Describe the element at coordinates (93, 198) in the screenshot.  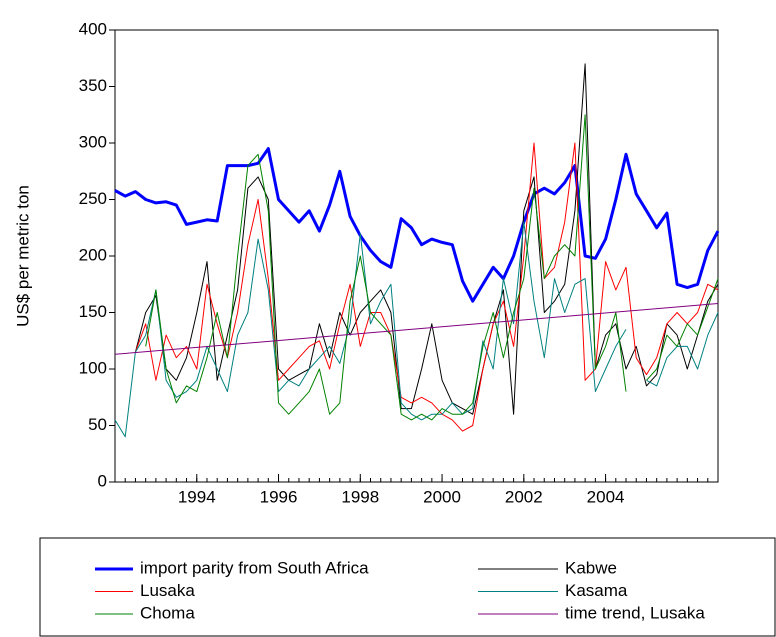
I see `y-tick-label: 250` at that location.